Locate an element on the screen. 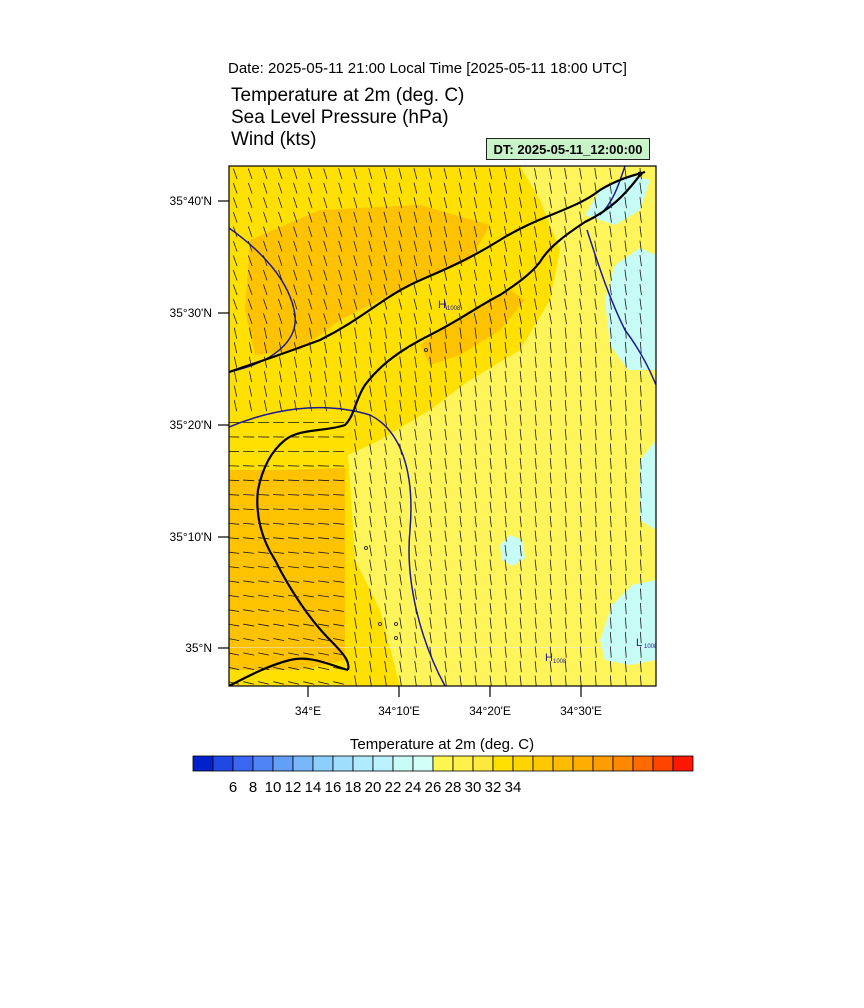  colorbar-tick-label: 32 is located at coordinates (493, 787).